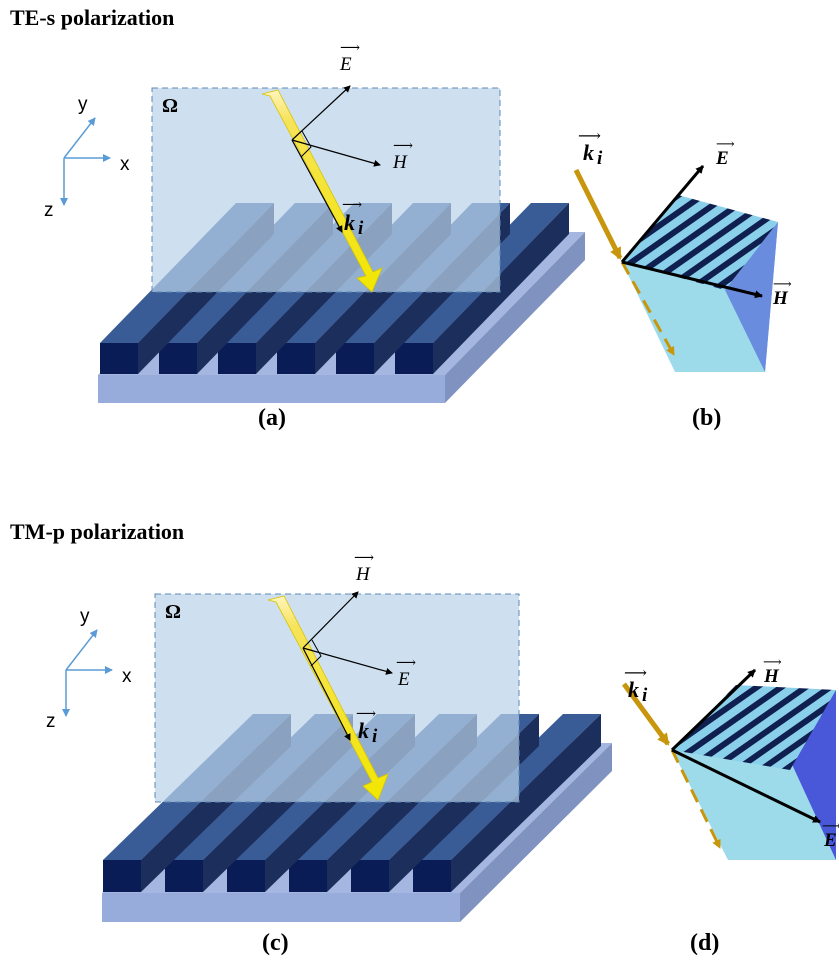 This screenshot has width=839, height=975. I want to click on e-vector-label-c: E, so click(403, 679).